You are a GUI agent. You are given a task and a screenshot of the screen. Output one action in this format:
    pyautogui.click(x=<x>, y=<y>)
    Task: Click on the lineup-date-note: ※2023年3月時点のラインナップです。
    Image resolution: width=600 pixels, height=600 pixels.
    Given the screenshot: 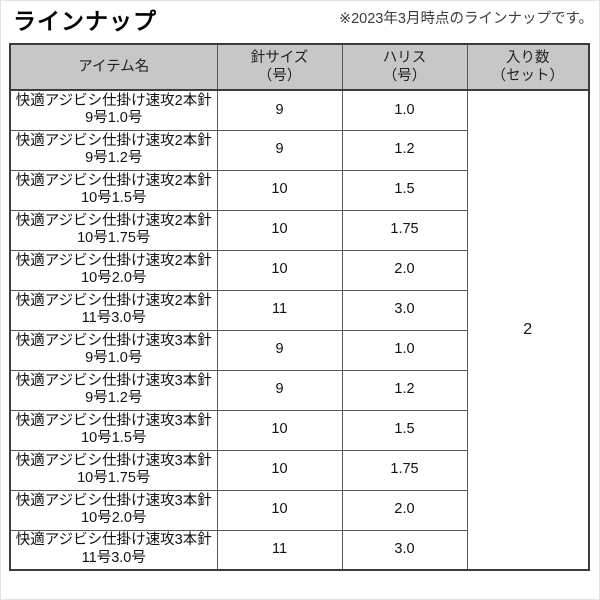 What is the action you would take?
    pyautogui.click(x=465, y=19)
    